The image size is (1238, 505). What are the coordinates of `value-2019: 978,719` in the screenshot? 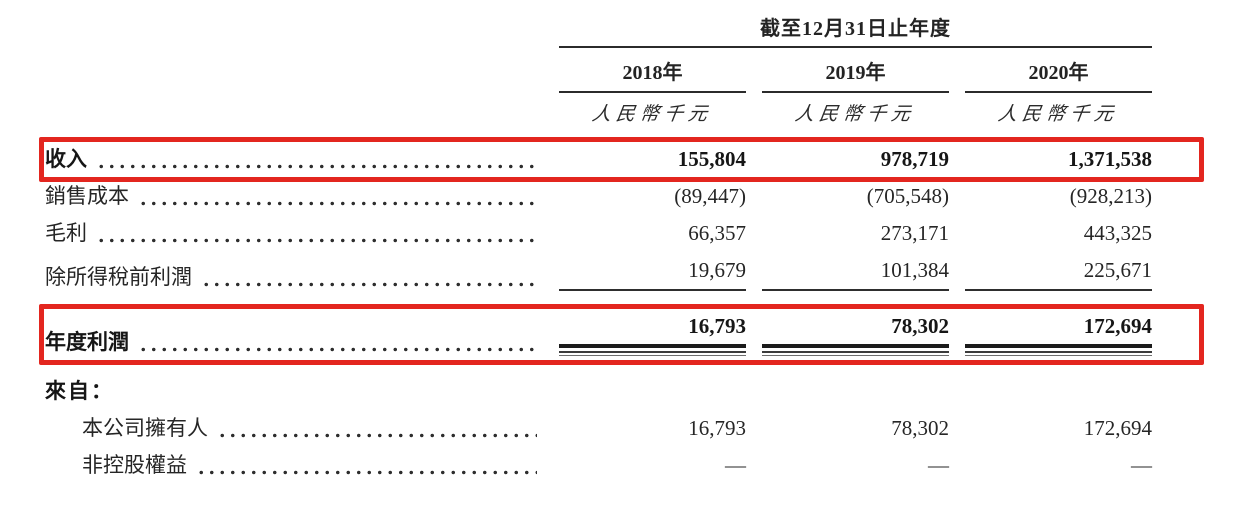 It's located at (914, 159).